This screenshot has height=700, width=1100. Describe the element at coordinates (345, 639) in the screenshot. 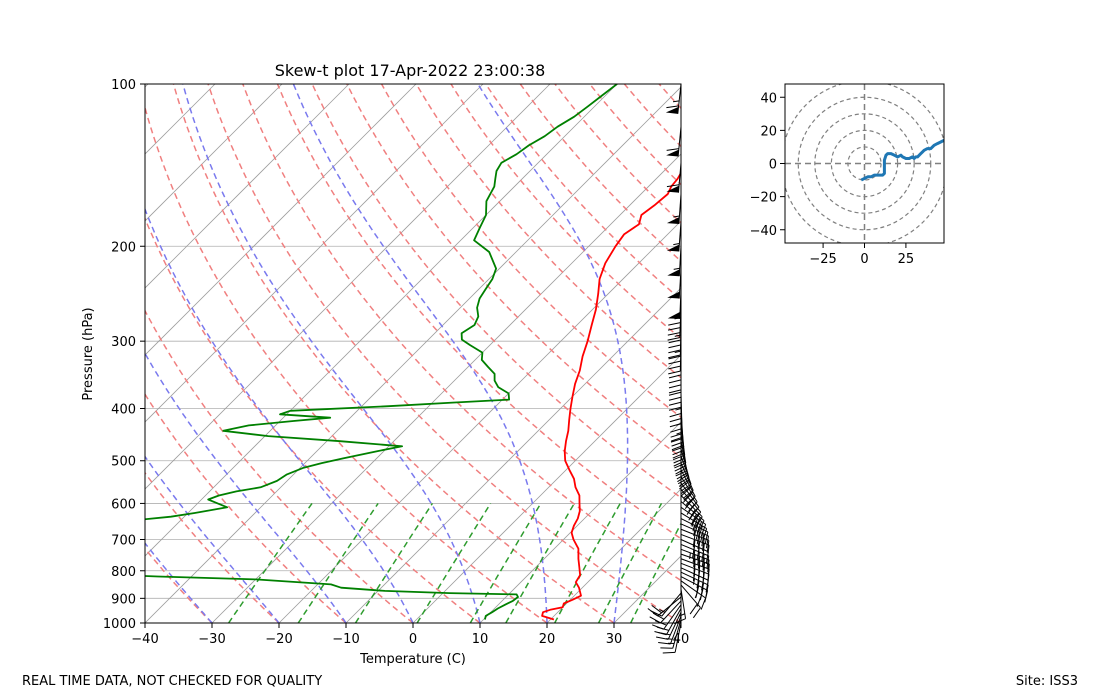

I see `x-tick-label: −10` at that location.